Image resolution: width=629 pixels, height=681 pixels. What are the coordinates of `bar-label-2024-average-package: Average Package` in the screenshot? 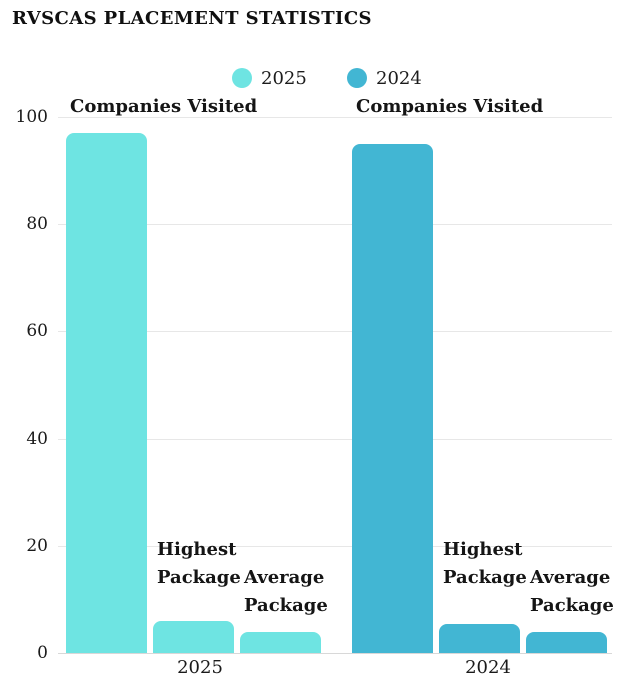 It's located at (572, 591).